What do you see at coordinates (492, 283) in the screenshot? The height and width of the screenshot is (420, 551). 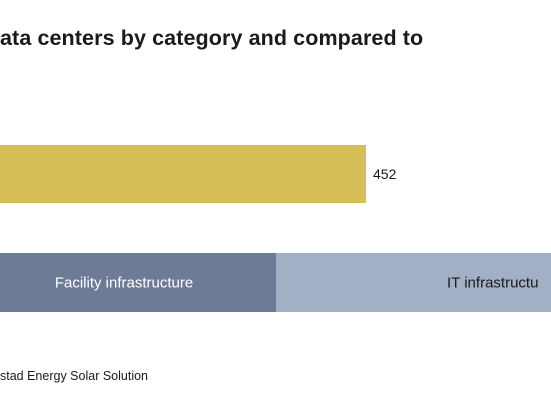 I see `stacked-segment-label-1: IT infrastructu` at bounding box center [492, 283].